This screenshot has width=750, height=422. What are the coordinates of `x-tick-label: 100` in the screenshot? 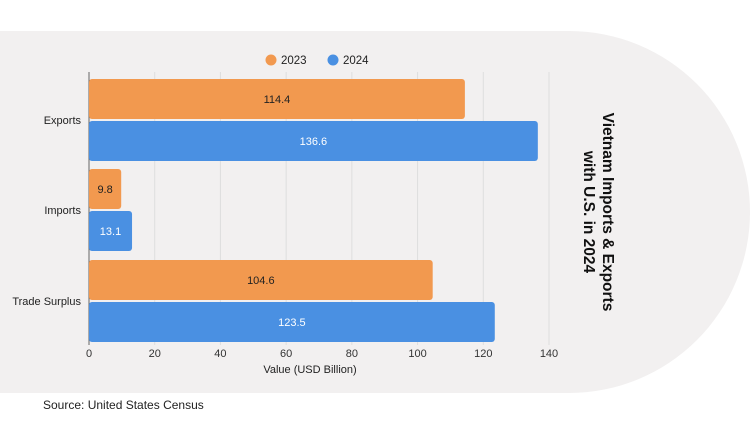 It's located at (417, 354).